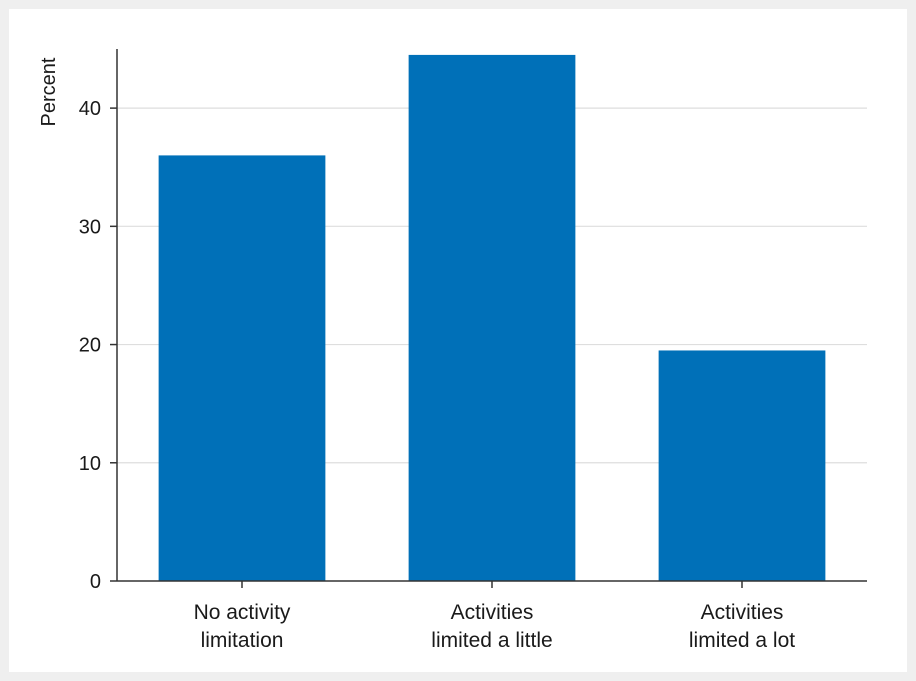  What do you see at coordinates (242, 640) in the screenshot?
I see `category-label-line: limitation` at bounding box center [242, 640].